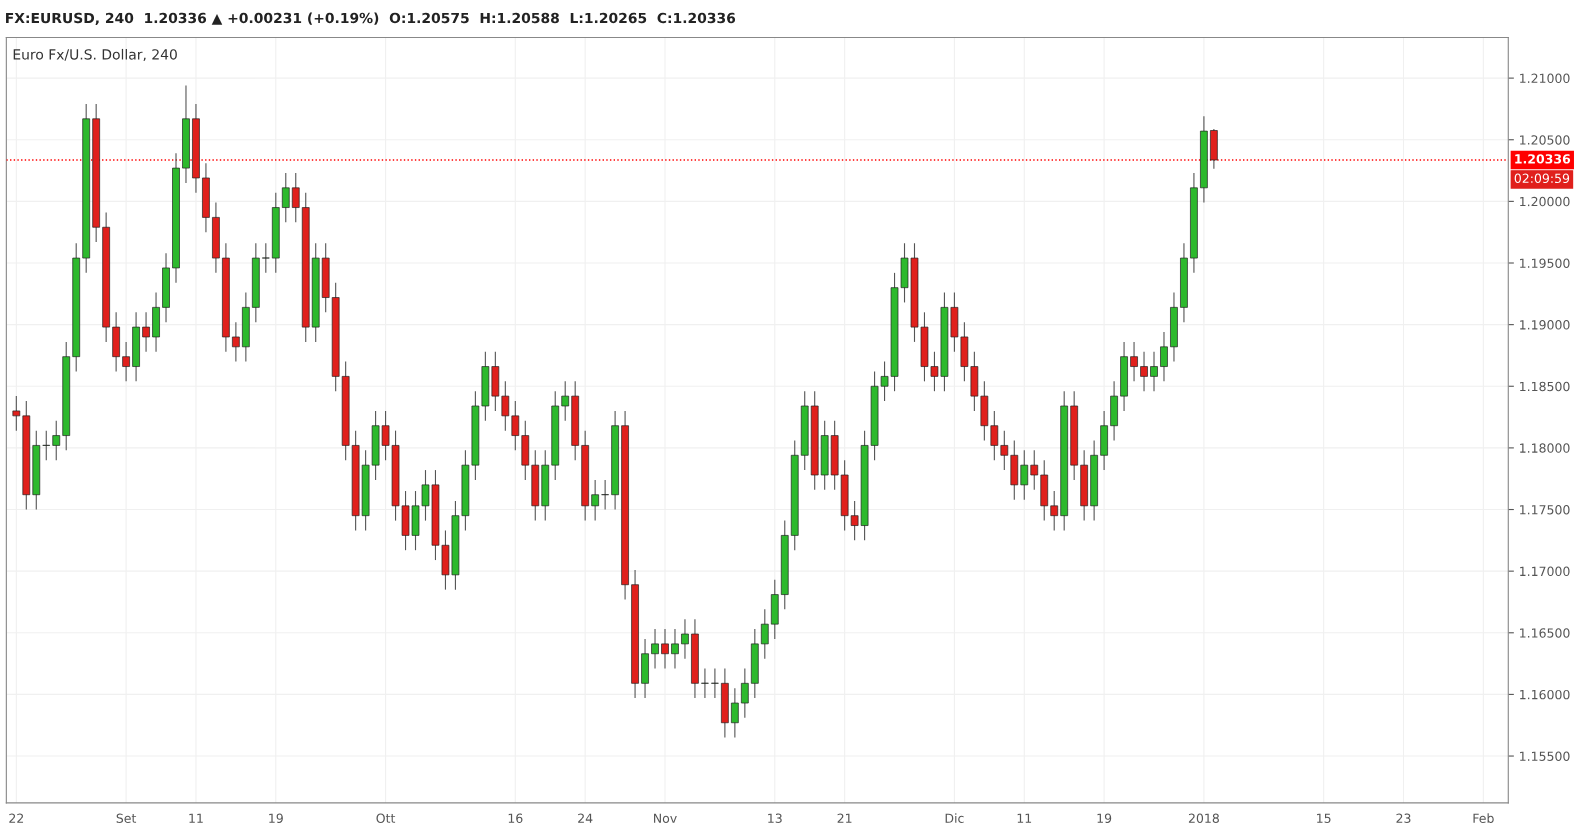  Describe the element at coordinates (386, 818) in the screenshot. I see `x-tick-label: Ott` at that location.